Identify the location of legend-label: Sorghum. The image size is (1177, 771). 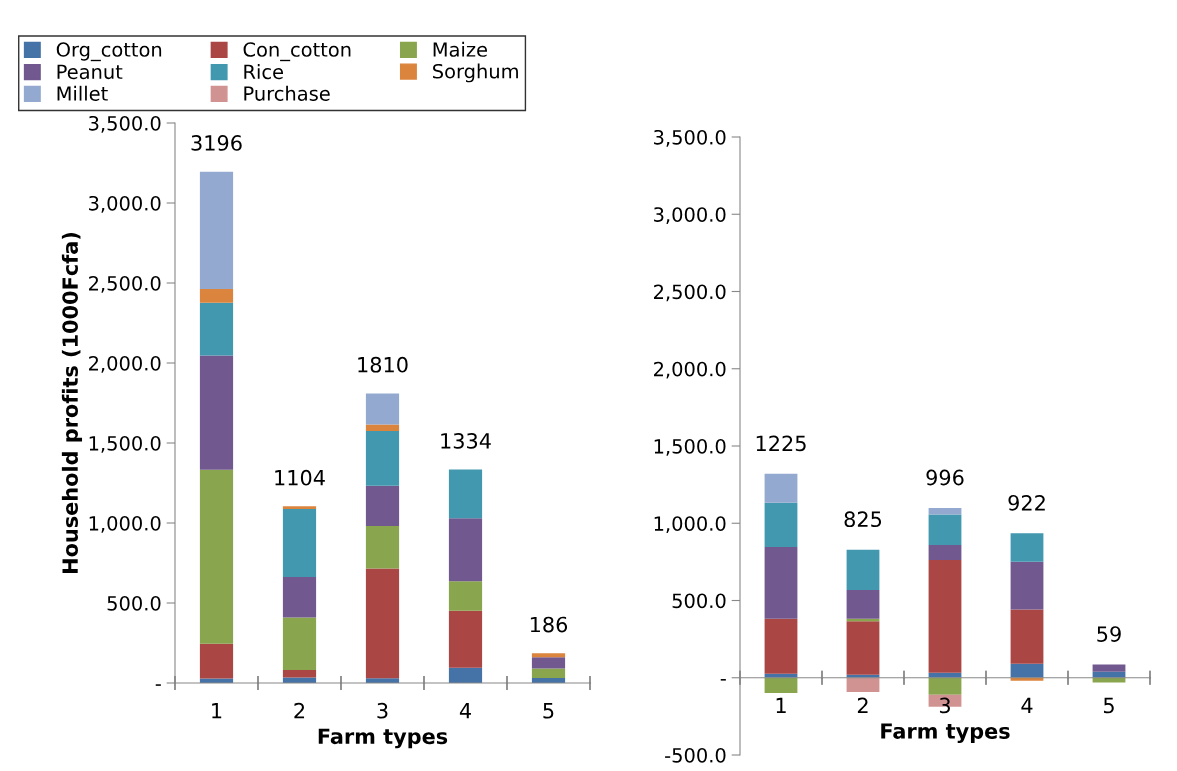
(475, 73).